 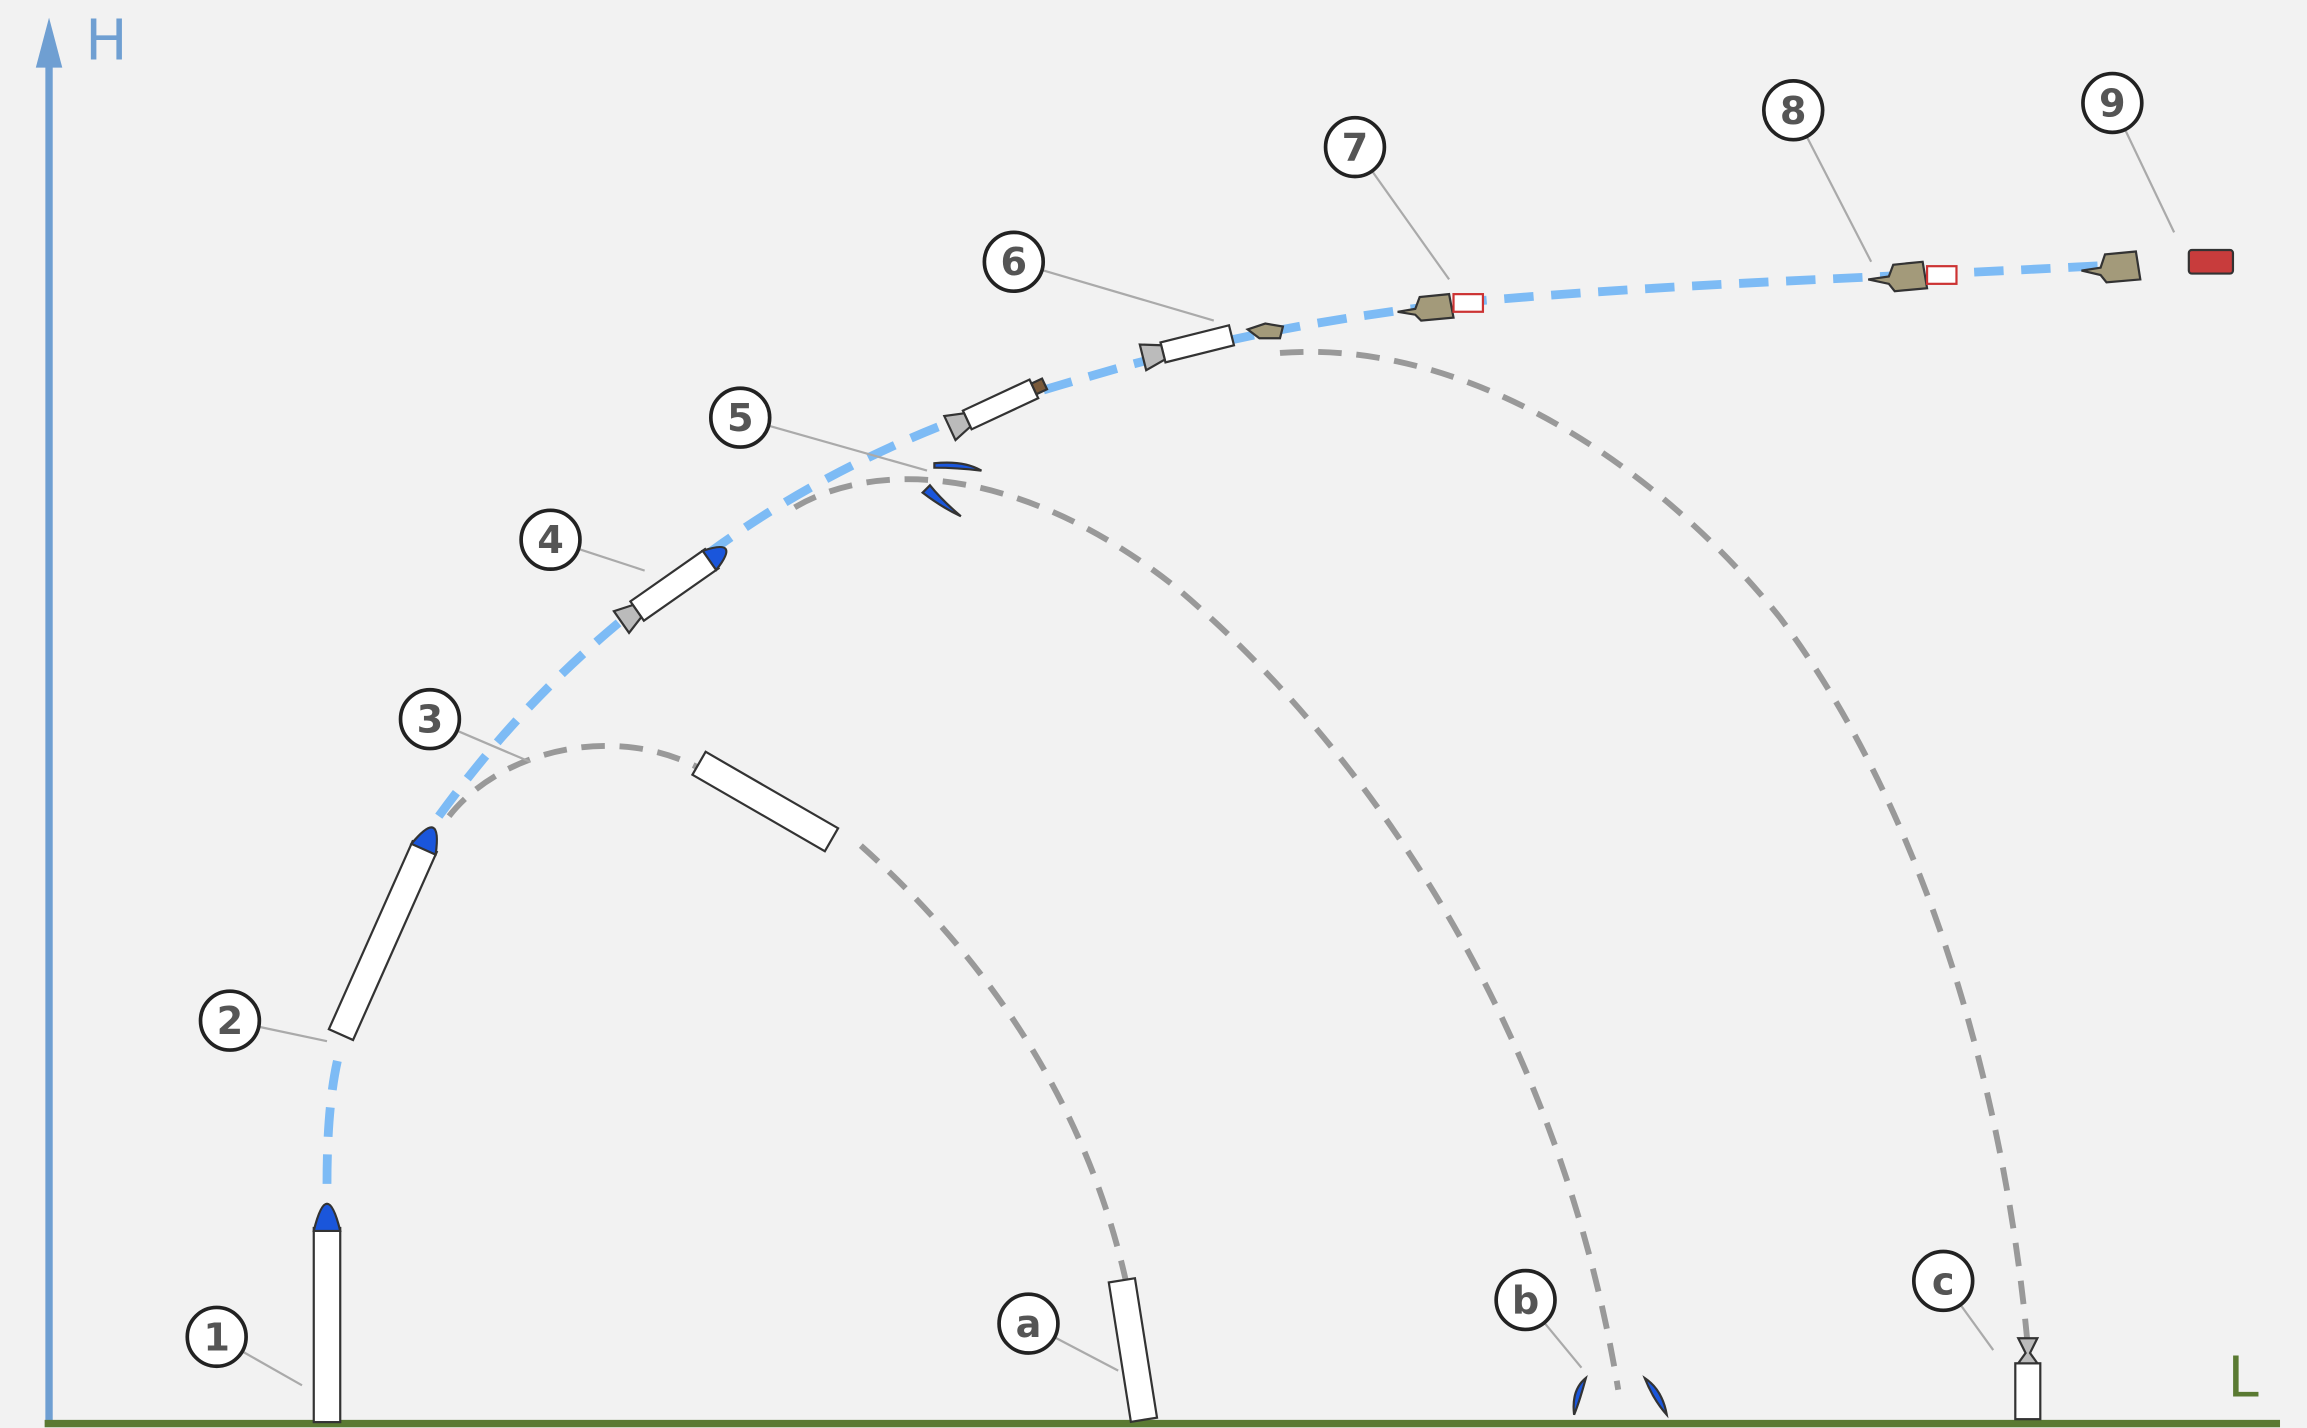 I want to click on callout-label: c, so click(x=1943, y=1282).